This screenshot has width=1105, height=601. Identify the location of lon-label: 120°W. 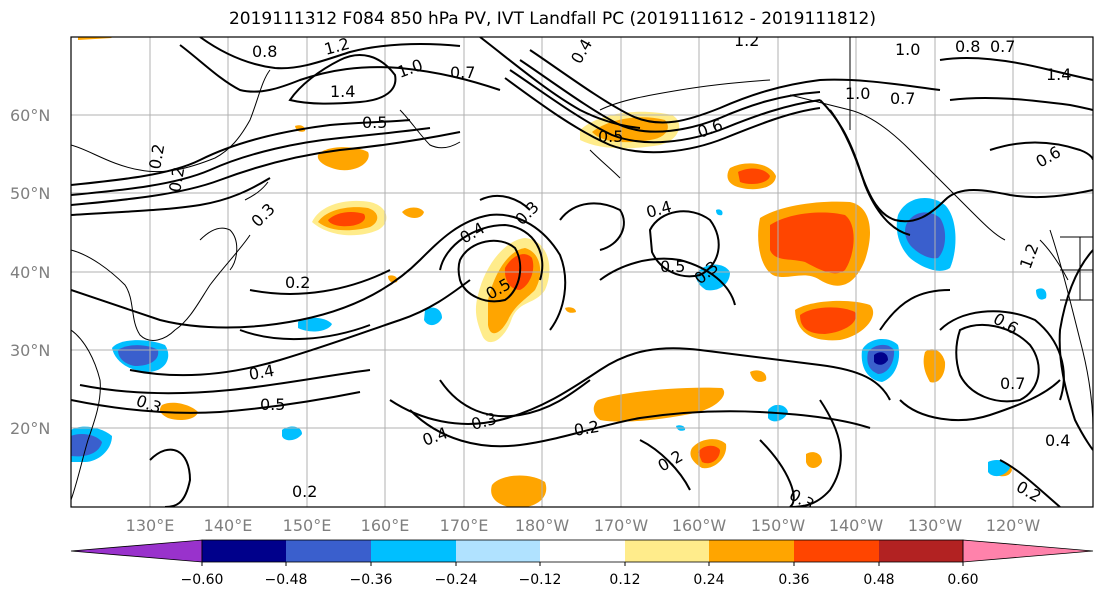
(1013, 525).